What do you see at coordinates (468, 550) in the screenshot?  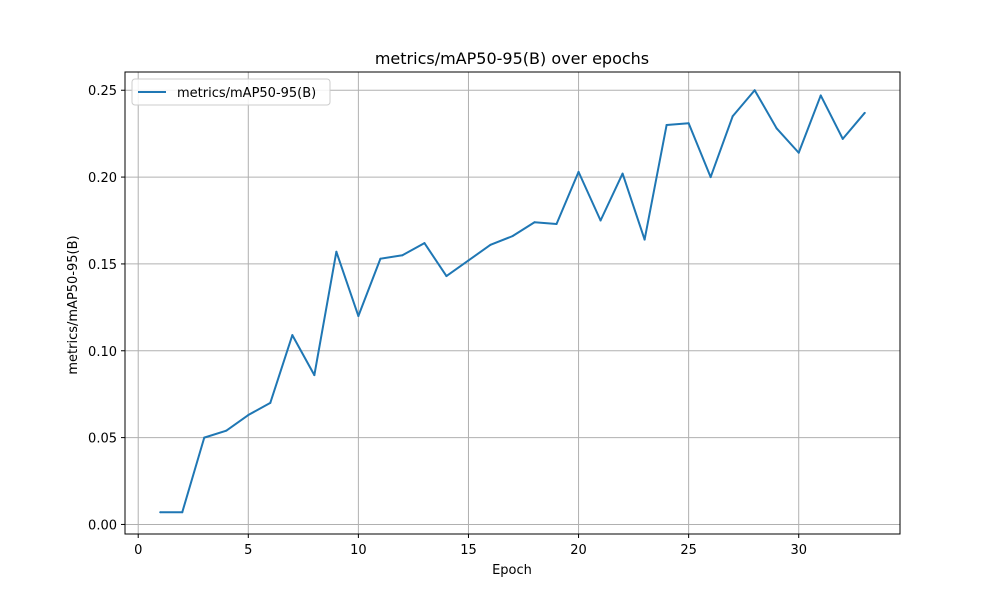 I see `x-tick-label: 15` at bounding box center [468, 550].